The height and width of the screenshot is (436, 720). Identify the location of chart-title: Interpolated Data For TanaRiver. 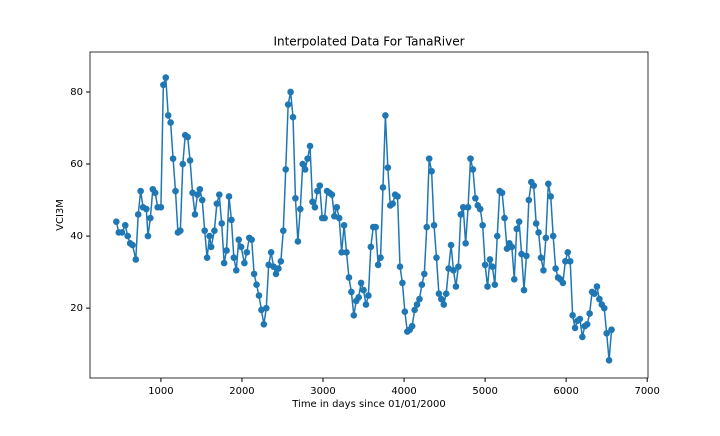
(368, 42).